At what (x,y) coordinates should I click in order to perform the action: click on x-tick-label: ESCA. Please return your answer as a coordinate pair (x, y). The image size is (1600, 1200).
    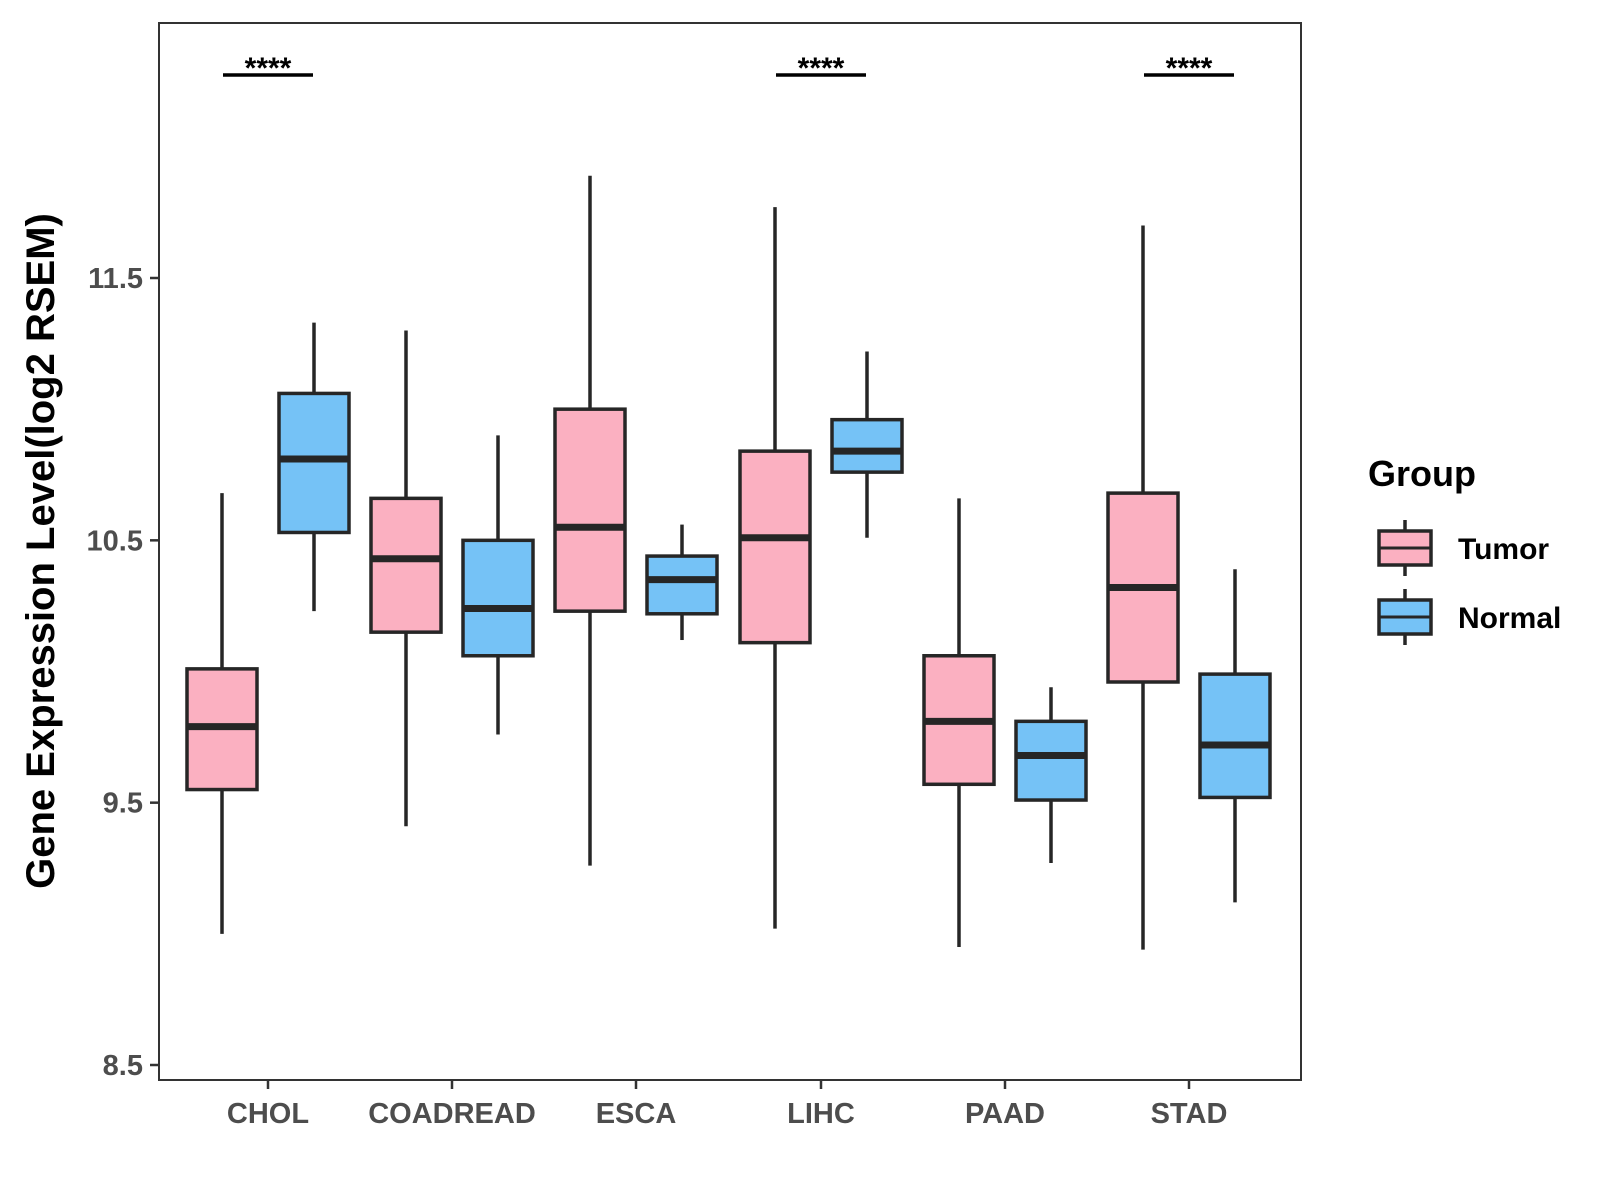
    Looking at the image, I should click on (636, 1114).